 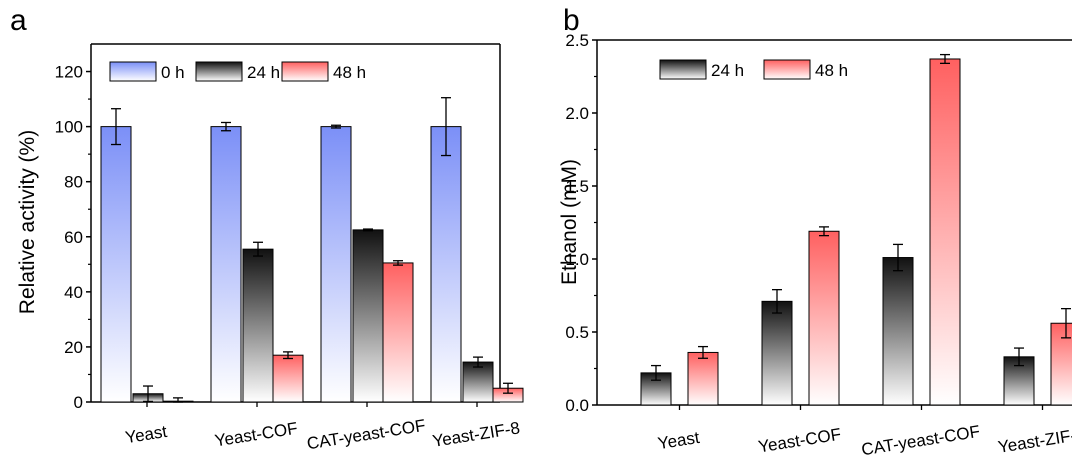 I want to click on y-tick-label: 0.5, so click(x=577, y=332).